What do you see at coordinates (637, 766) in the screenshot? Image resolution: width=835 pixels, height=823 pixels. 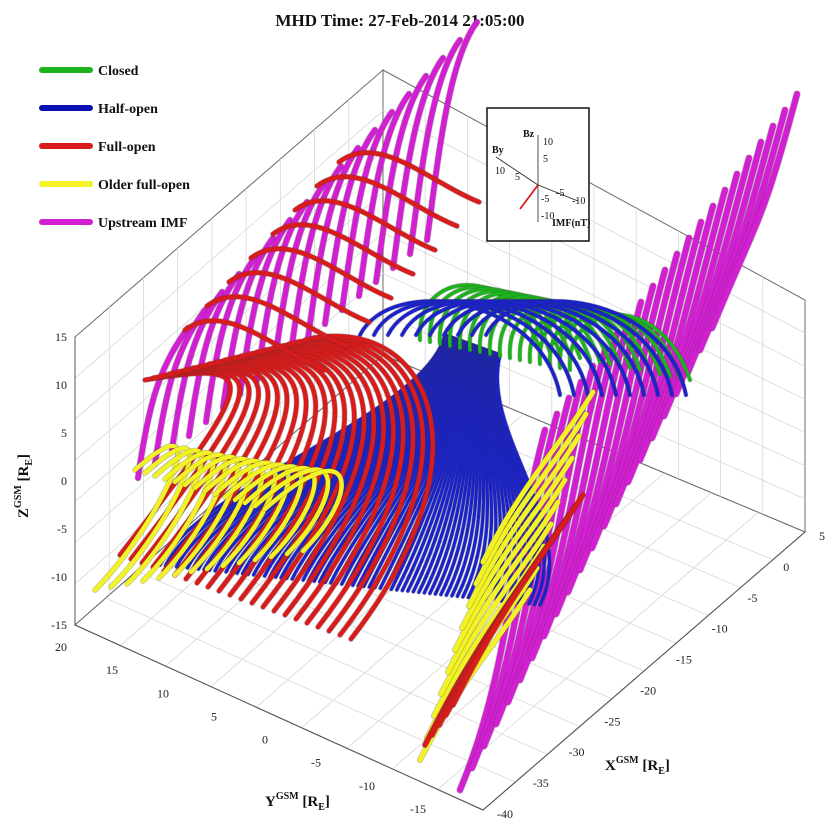 I see `x-axis-label: XGSM [RE]` at bounding box center [637, 766].